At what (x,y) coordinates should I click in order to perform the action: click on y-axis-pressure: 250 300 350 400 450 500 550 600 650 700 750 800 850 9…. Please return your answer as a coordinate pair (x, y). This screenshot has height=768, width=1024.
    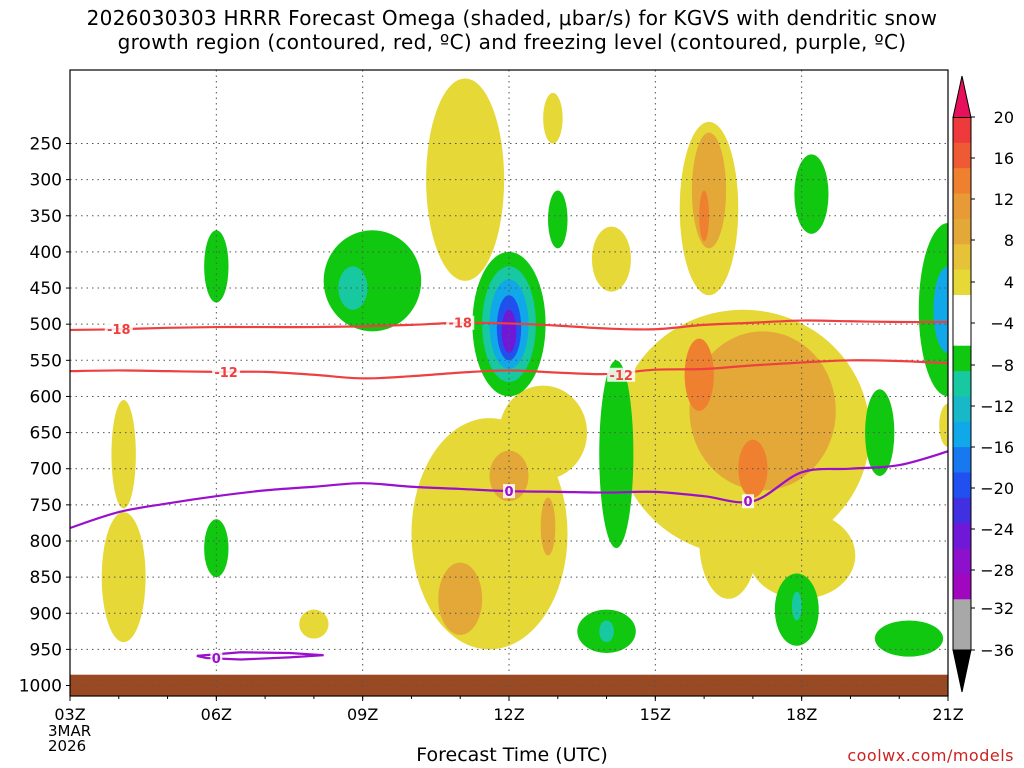
    Looking at the image, I should click on (44, 416).